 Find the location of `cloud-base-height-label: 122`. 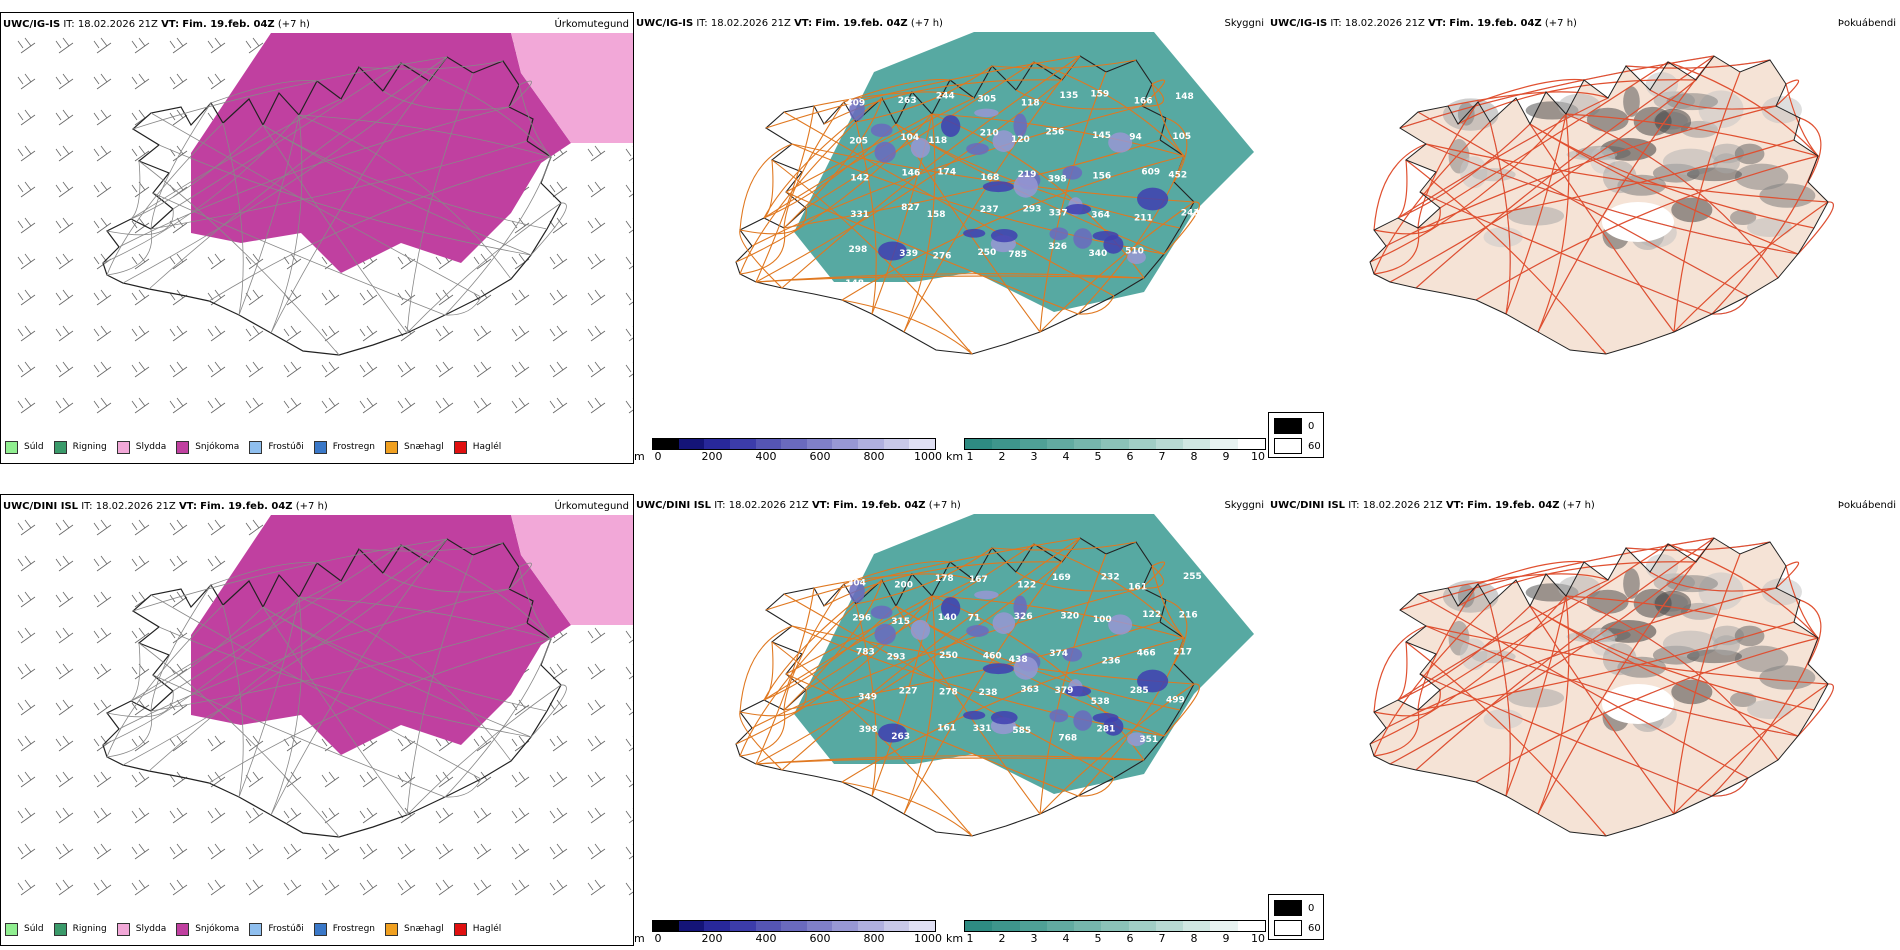

cloud-base-height-label: 122 is located at coordinates (1026, 585).